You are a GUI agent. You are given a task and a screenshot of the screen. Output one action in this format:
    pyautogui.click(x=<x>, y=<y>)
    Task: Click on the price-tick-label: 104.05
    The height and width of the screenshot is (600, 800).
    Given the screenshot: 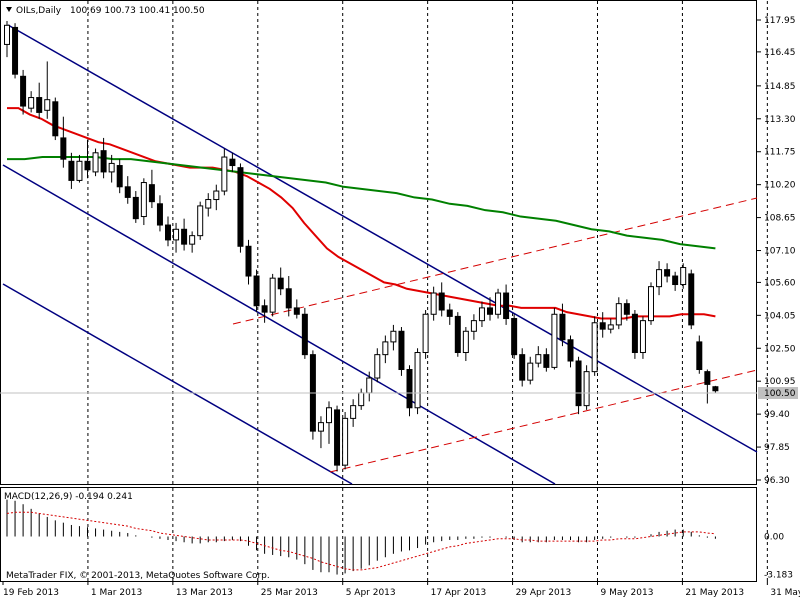 What is the action you would take?
    pyautogui.click(x=780, y=316)
    